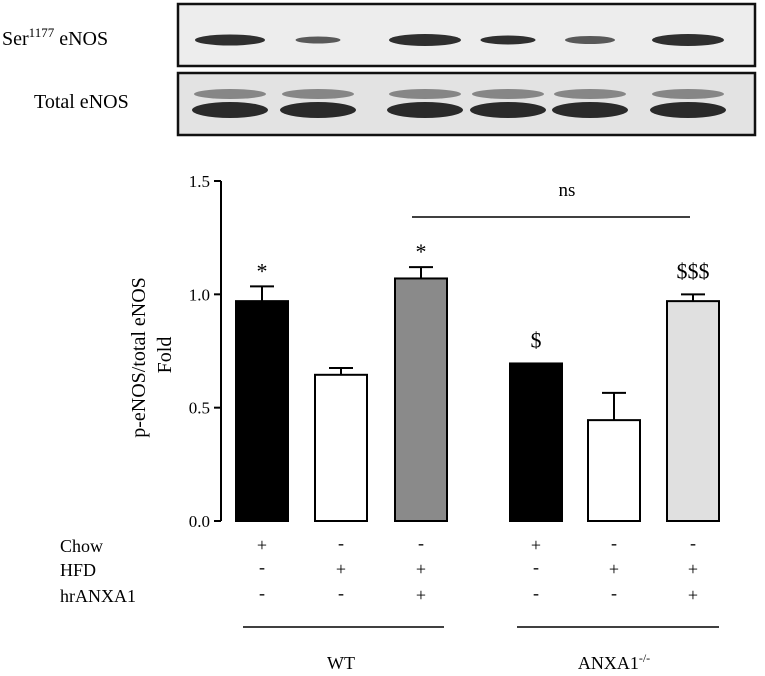 The height and width of the screenshot is (676, 765). Describe the element at coordinates (466, 35) in the screenshot. I see `blot-strip-phospho` at that location.